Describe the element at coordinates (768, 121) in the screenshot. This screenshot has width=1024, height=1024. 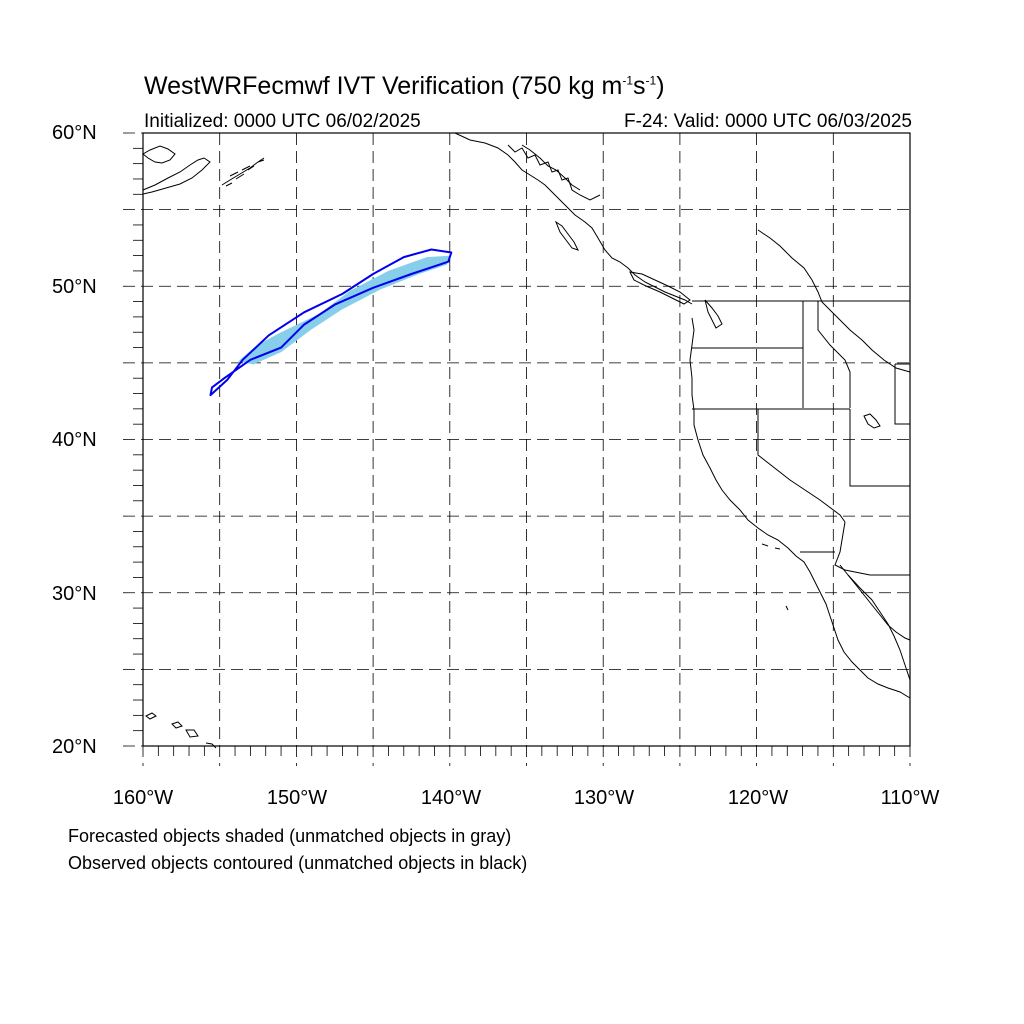
I see `valid-time-label: F-24: Valid: 0000 UTC 06/03/2025` at that location.